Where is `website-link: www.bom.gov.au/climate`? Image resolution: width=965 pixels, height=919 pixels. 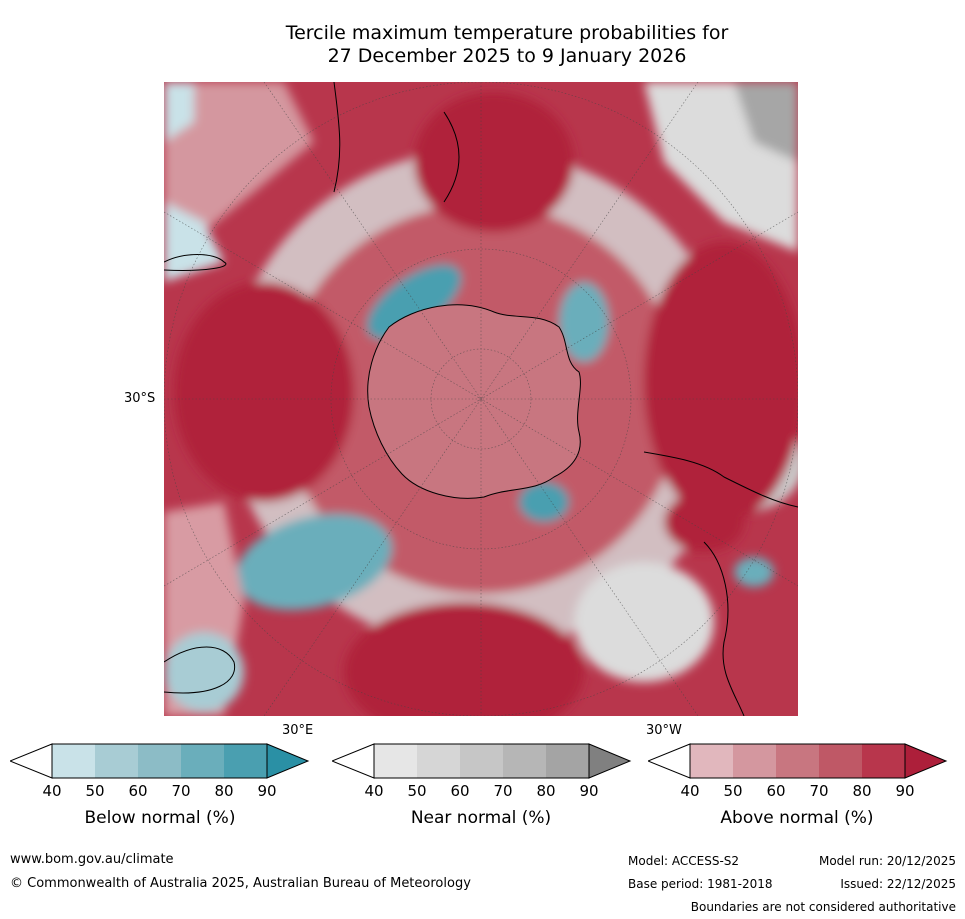 website-link: www.bom.gov.au/climate is located at coordinates (92, 859).